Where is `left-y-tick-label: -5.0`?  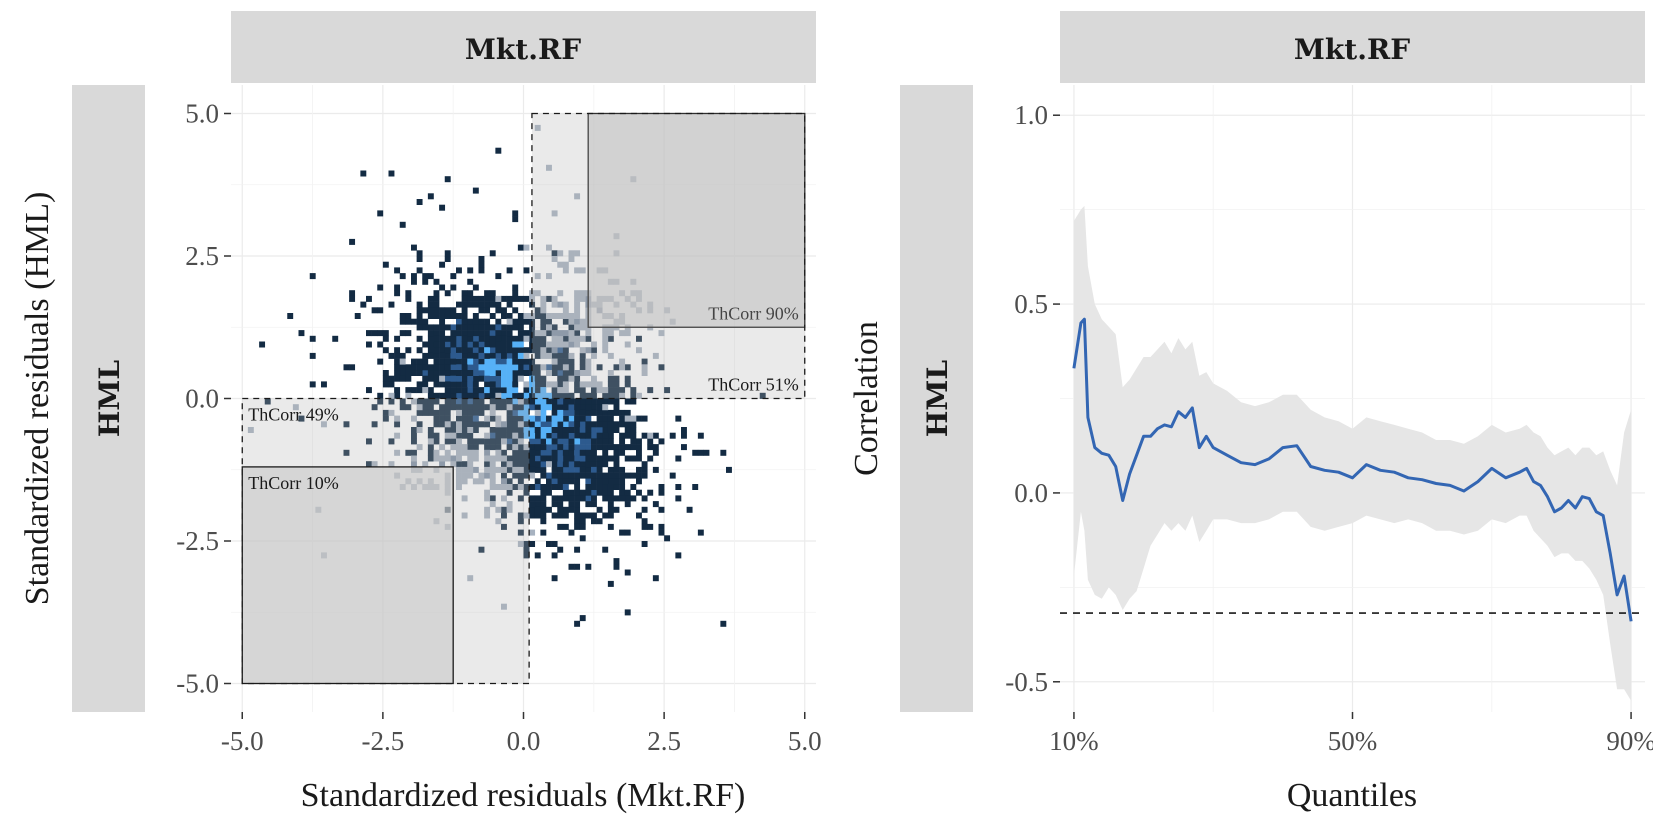
left-y-tick-label: -5.0 is located at coordinates (197, 684).